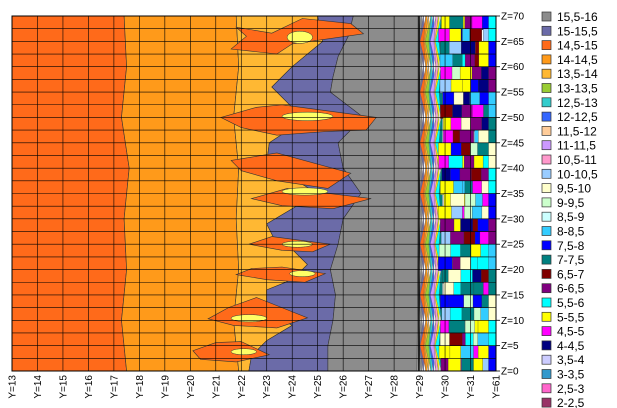 This screenshot has height=408, width=617. I want to click on y-tick-label: Z=0, so click(510, 372).